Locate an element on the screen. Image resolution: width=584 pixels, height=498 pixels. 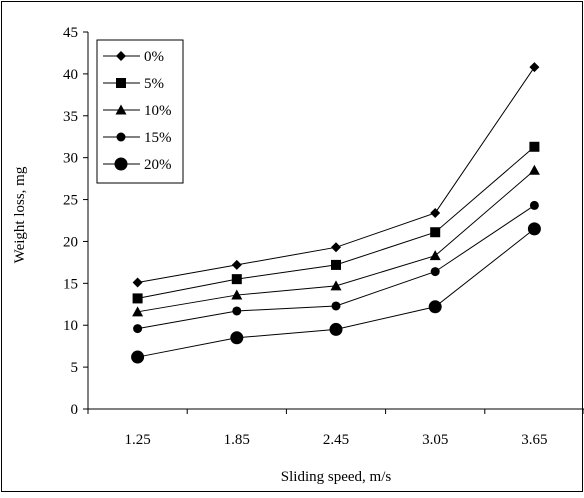
legend-label: 5% is located at coordinates (154, 84).